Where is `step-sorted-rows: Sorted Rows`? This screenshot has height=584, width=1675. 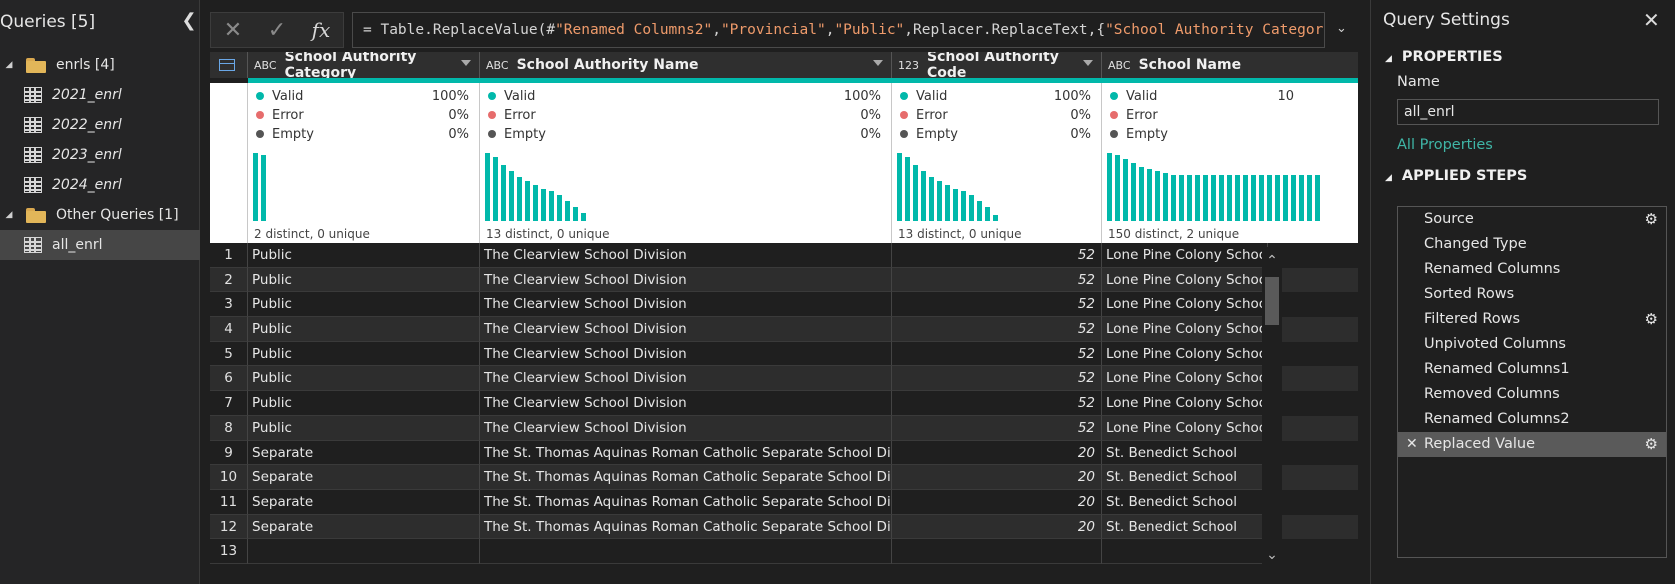 step-sorted-rows: Sorted Rows is located at coordinates (1532, 294).